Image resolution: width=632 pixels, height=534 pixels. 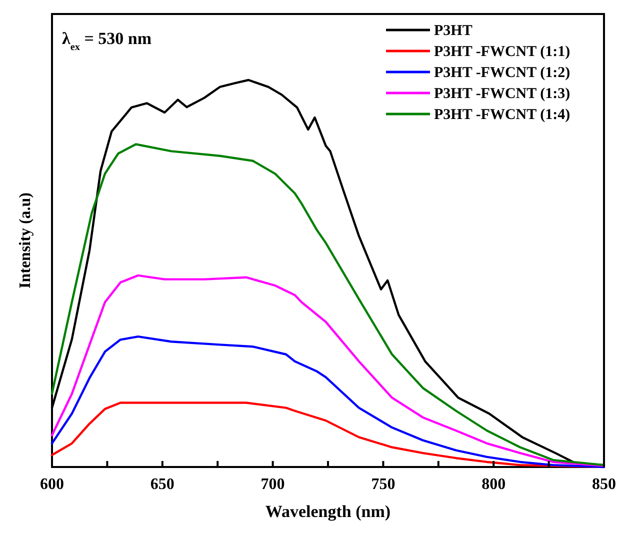 What do you see at coordinates (52, 484) in the screenshot?
I see `x-tick-label: 600` at bounding box center [52, 484].